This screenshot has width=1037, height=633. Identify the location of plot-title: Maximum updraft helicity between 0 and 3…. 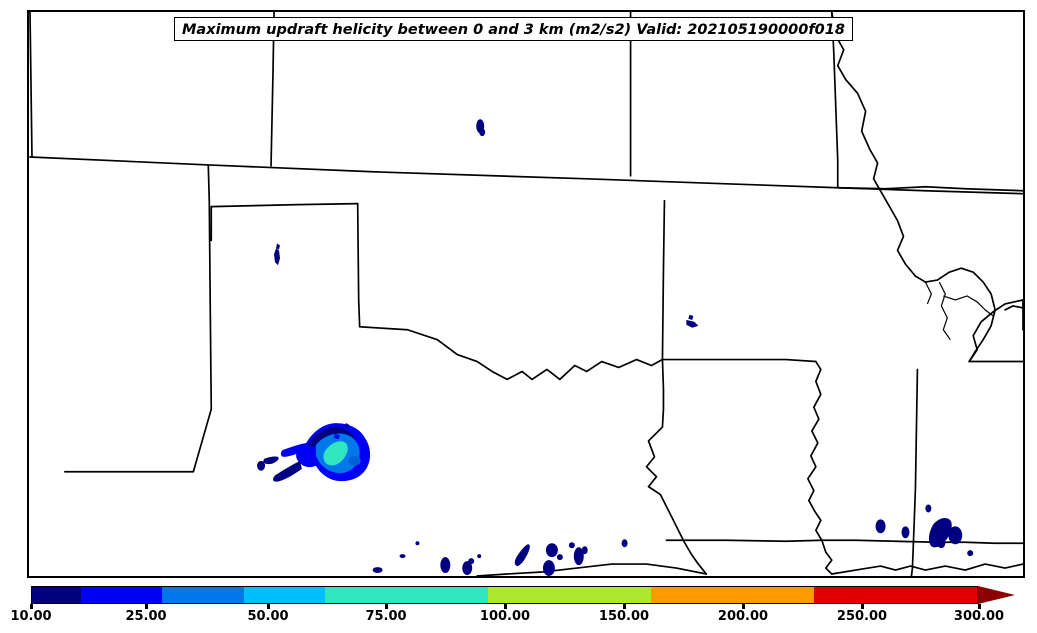
(513, 29).